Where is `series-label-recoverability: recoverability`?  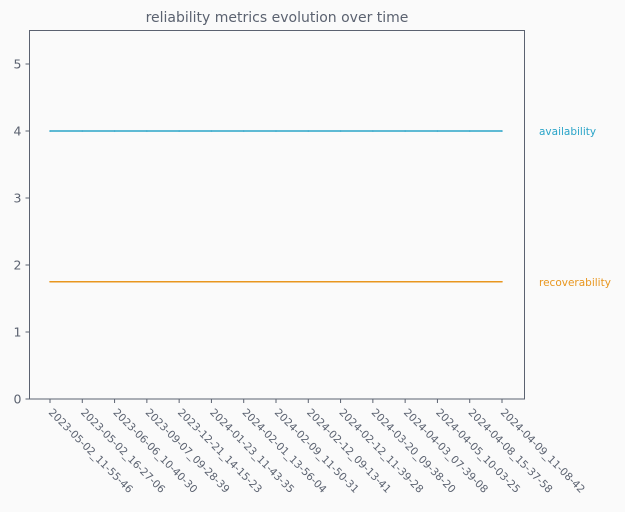
series-label-recoverability: recoverability is located at coordinates (575, 283).